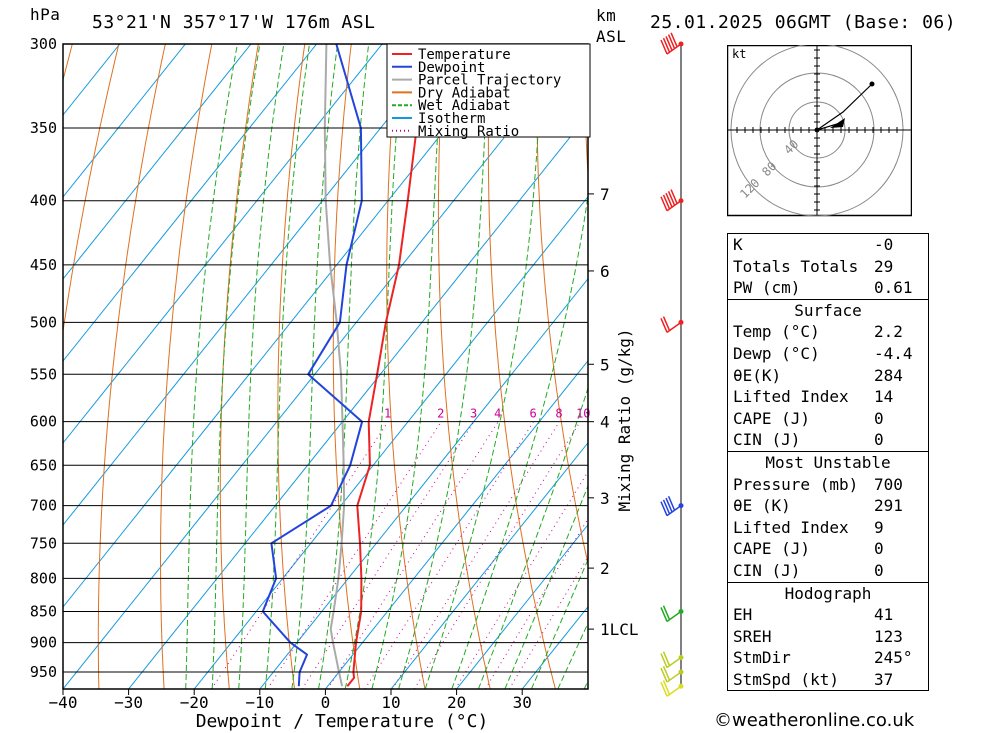 This screenshot has width=1000, height=733. What do you see at coordinates (194, 702) in the screenshot?
I see `x-tick-label: −20` at bounding box center [194, 702].